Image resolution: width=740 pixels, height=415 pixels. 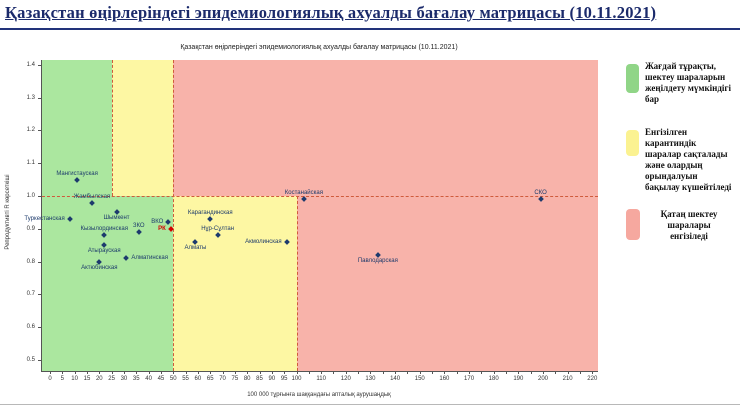 I want to click on x-tick-label: 190, so click(x=518, y=379).